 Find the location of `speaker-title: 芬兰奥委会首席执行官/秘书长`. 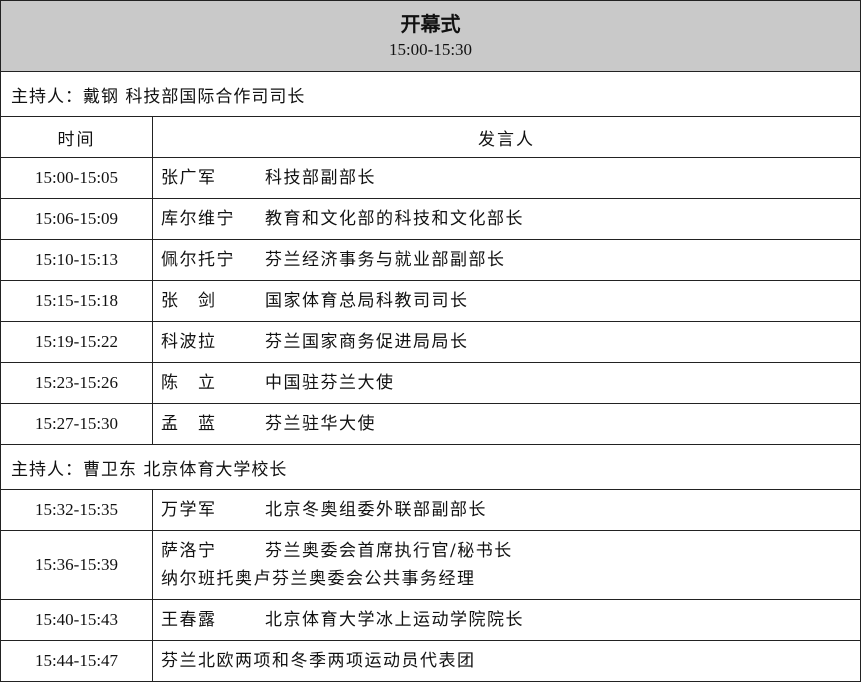

speaker-title: 芬兰奥委会首席执行官/秘书长 is located at coordinates (389, 551).